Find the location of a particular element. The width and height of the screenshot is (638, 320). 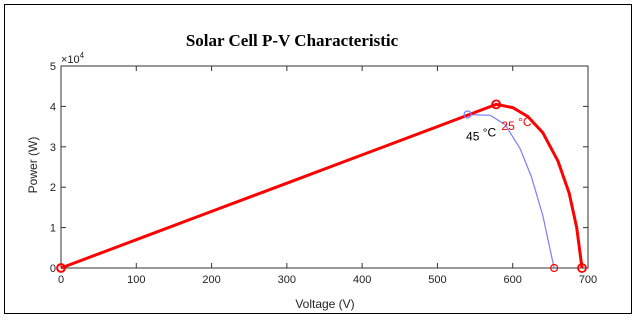

chart-title: Solar Cell P-V Characteristic is located at coordinates (292, 40).